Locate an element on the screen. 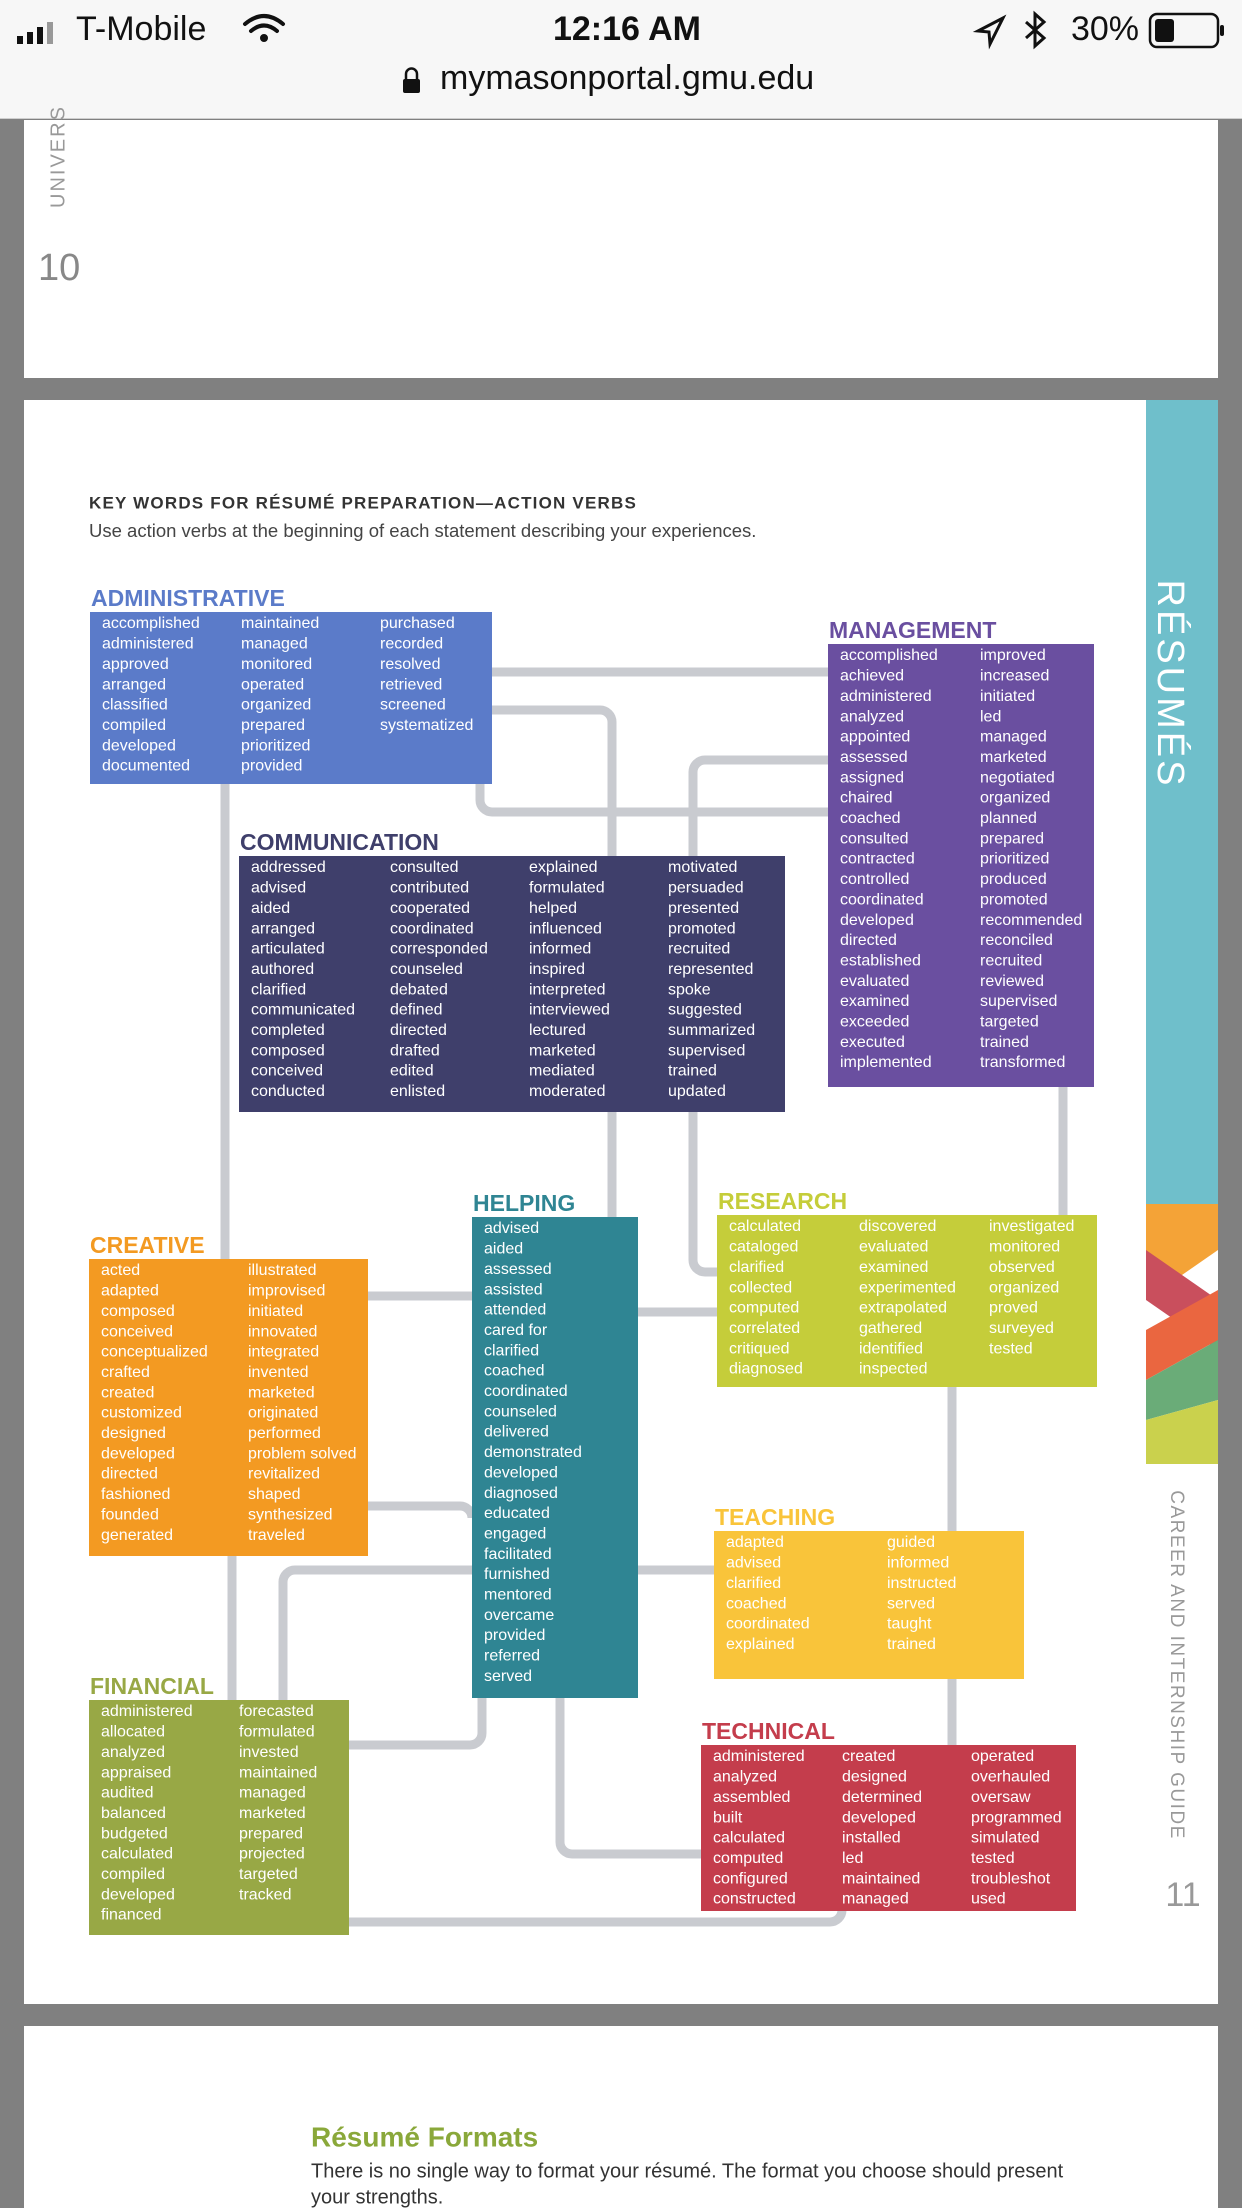 The image size is (1242, 2208). action-verb: designed is located at coordinates (874, 1777).